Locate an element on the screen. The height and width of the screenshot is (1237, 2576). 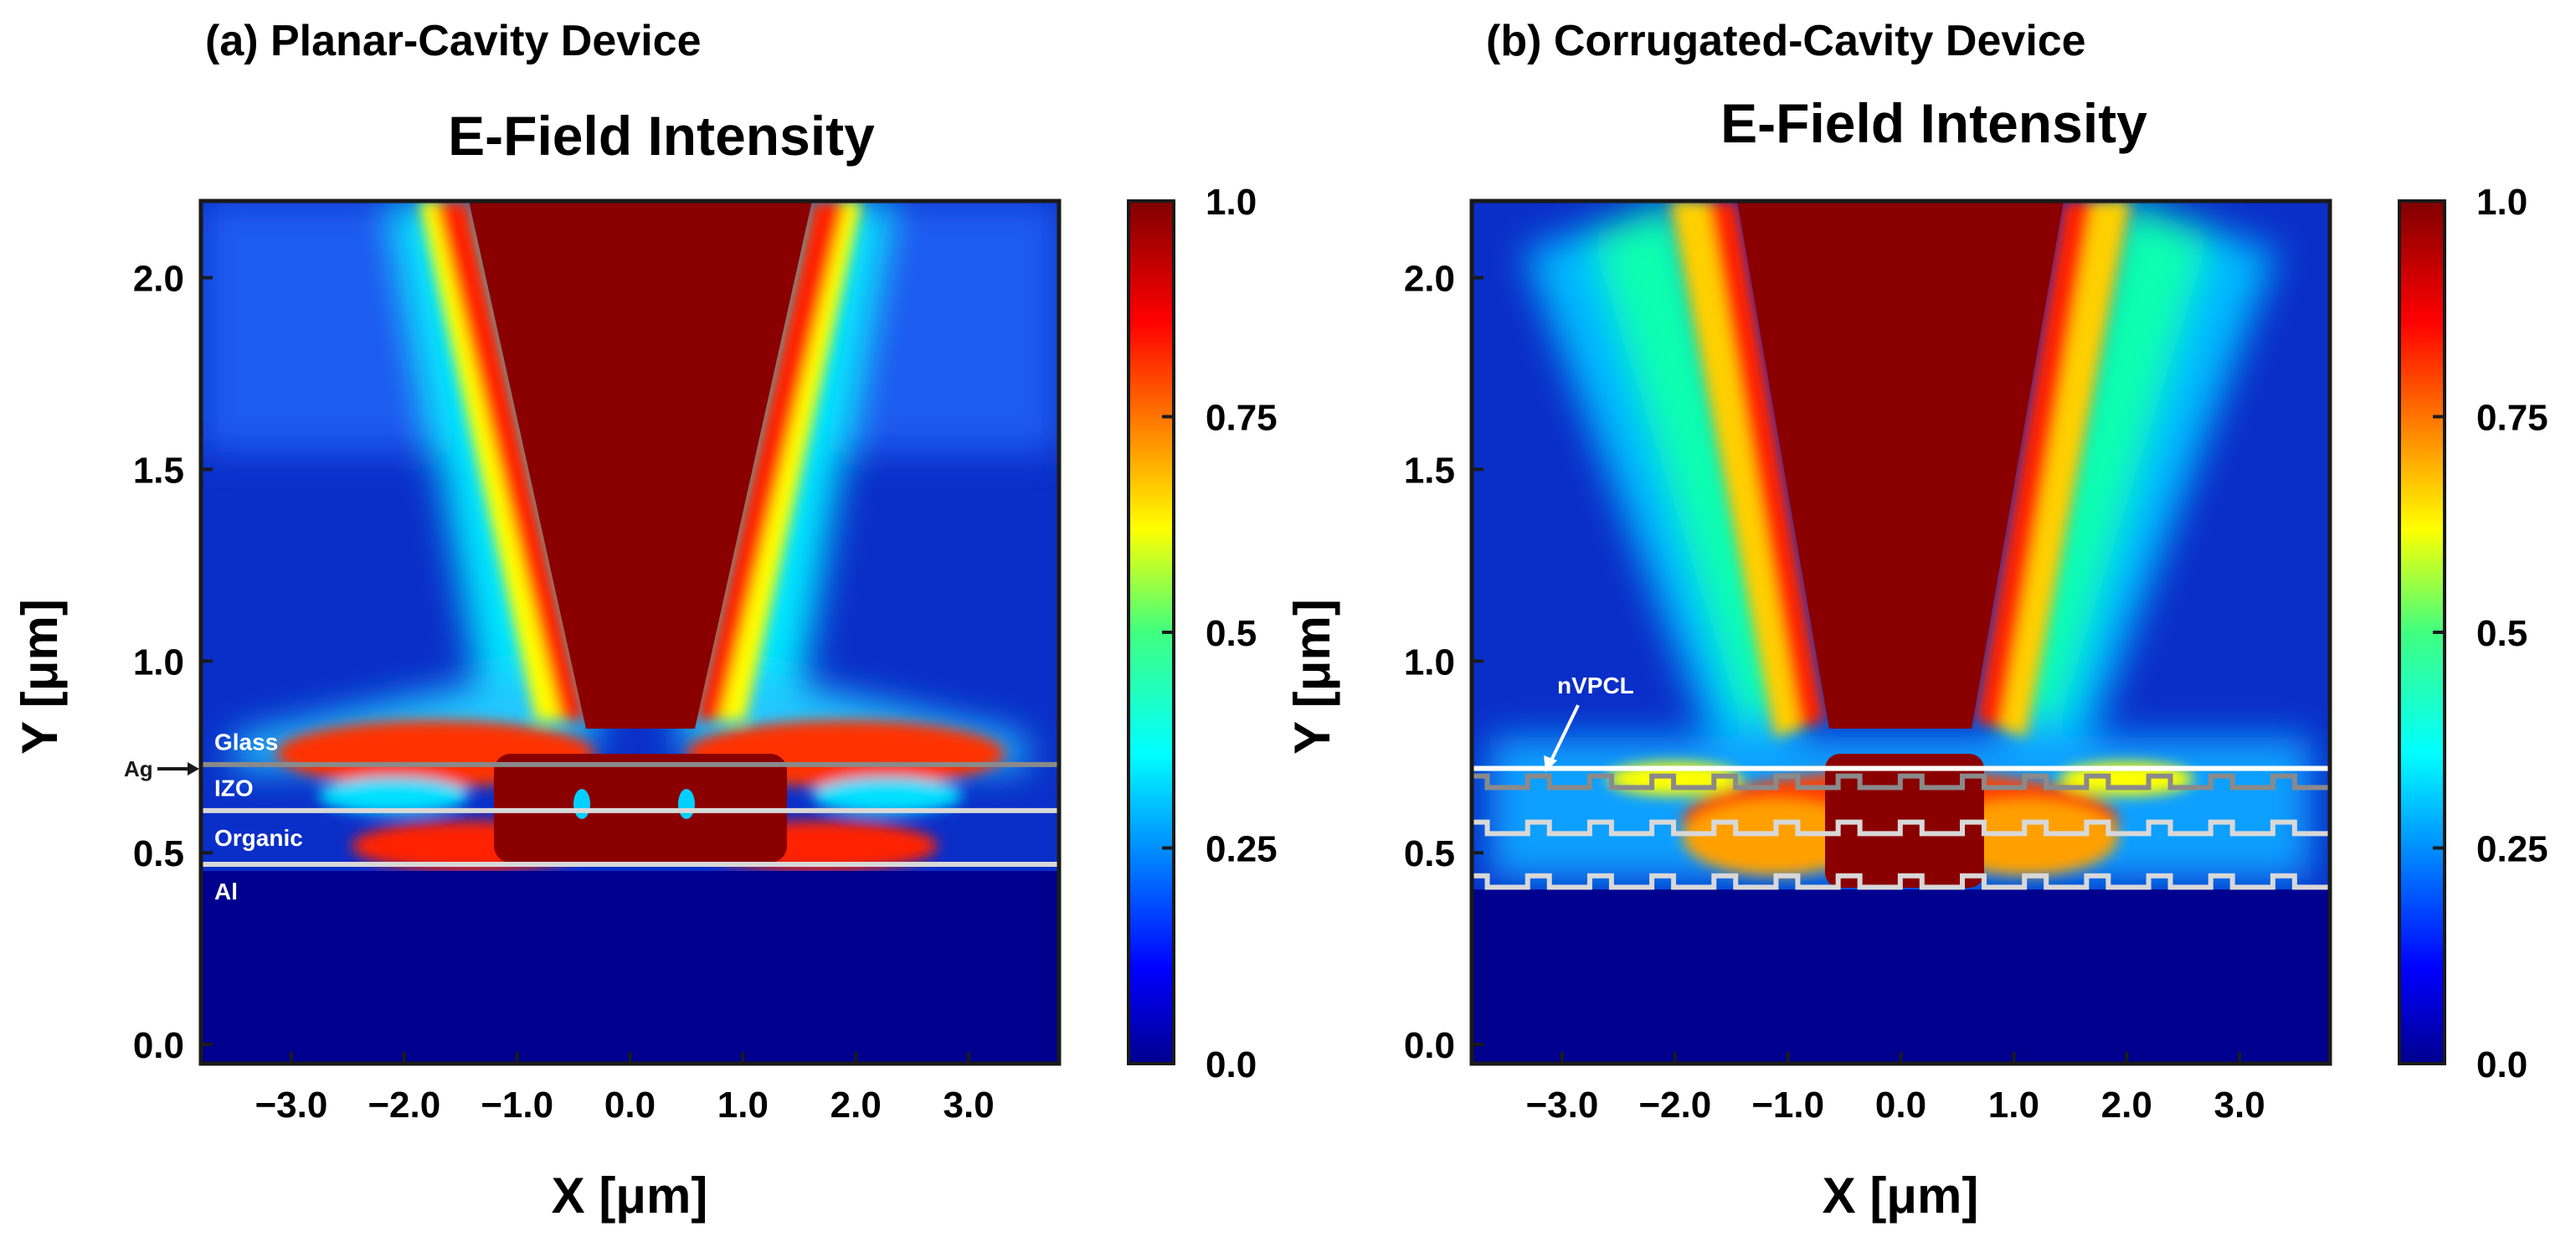
nvpcl-annotation: nVPCL is located at coordinates (1589, 722).